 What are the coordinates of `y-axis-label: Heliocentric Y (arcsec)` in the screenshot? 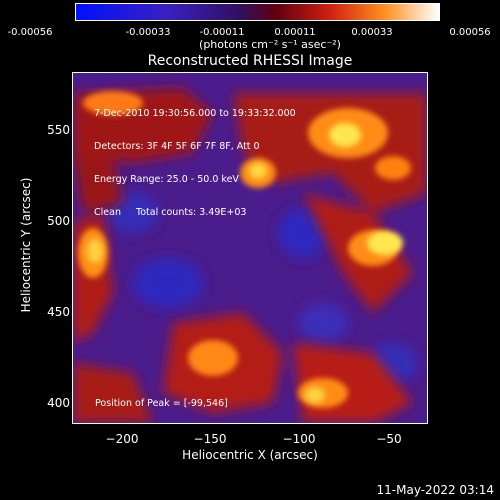 It's located at (26, 245).